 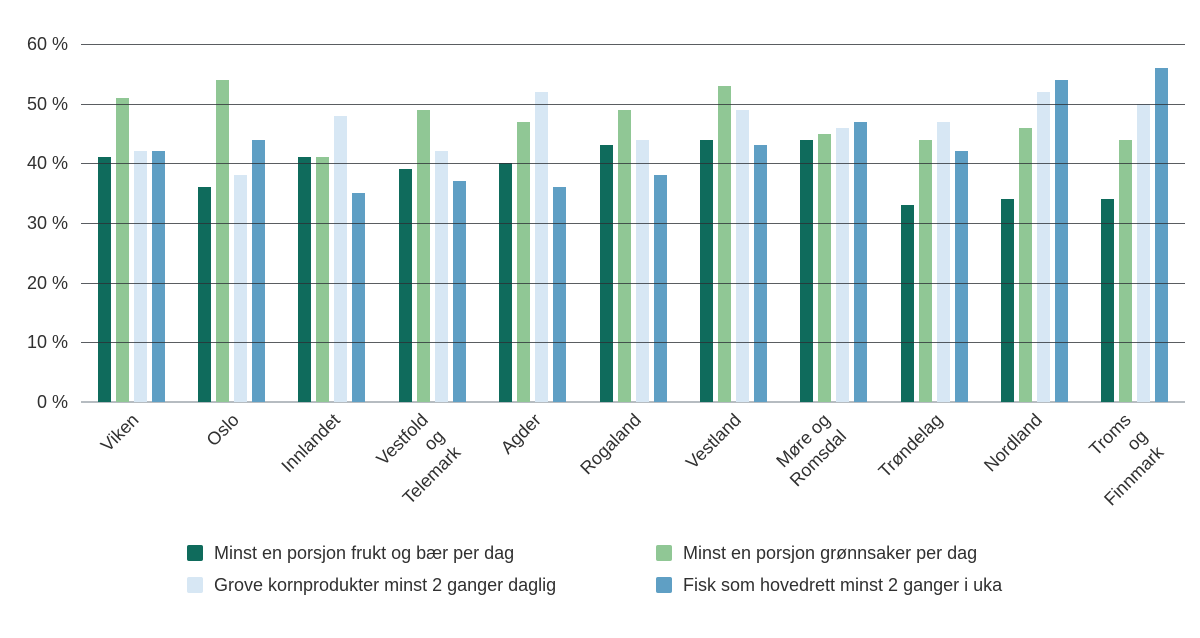 What do you see at coordinates (610, 444) in the screenshot?
I see `x-axis-category-label: Rogaland` at bounding box center [610, 444].